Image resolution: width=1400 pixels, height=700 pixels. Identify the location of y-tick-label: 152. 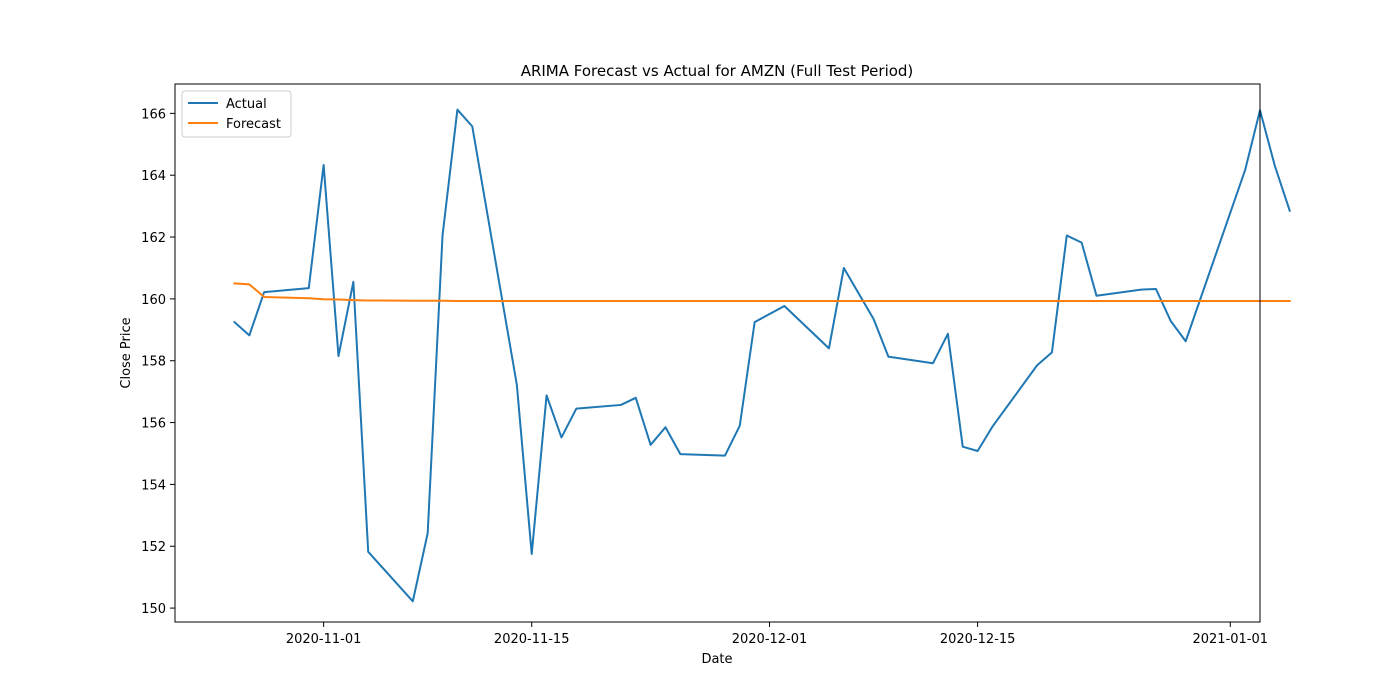
(153, 547).